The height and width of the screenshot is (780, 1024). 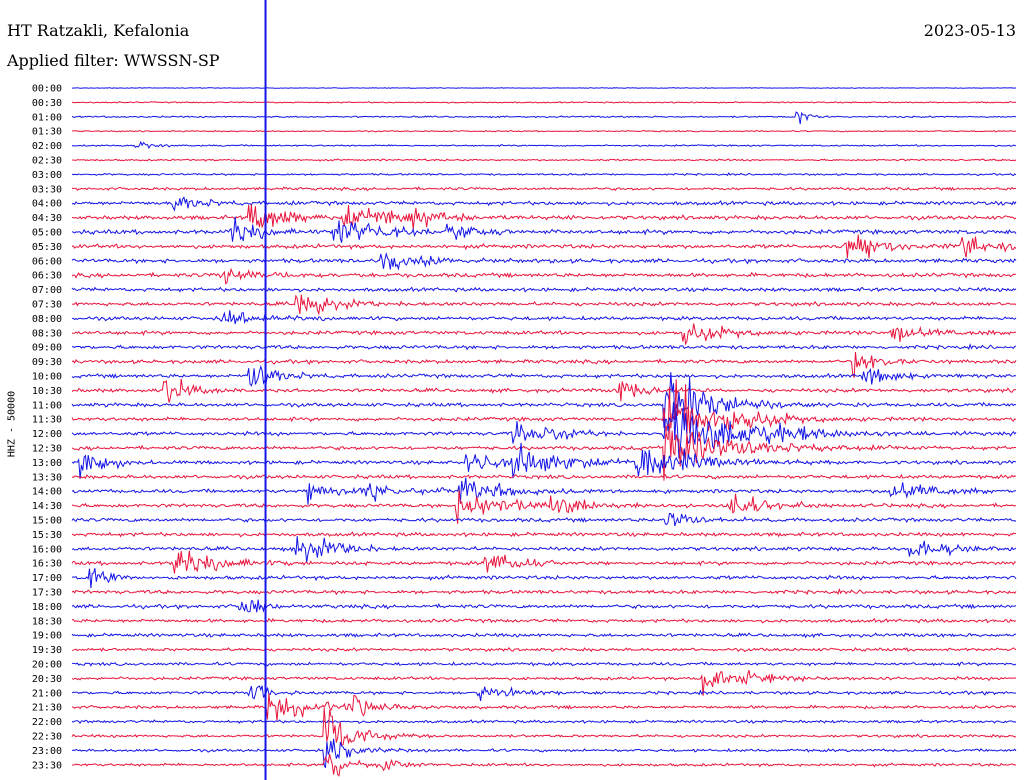 I want to click on time-tick-label: 08:00, so click(x=47, y=319).